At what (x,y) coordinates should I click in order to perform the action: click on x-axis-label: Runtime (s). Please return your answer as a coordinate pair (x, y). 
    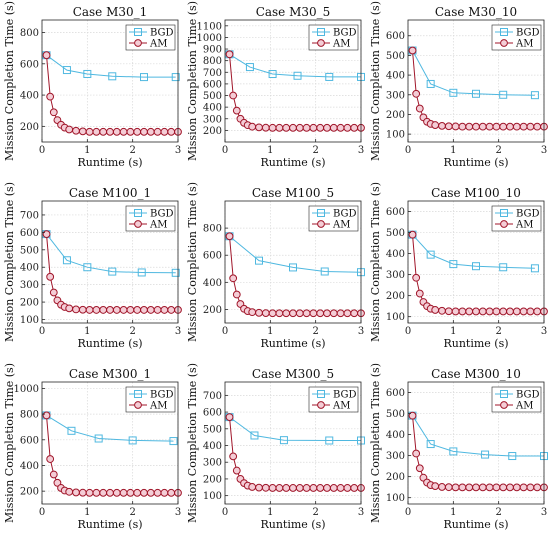
    Looking at the image, I should click on (475, 162).